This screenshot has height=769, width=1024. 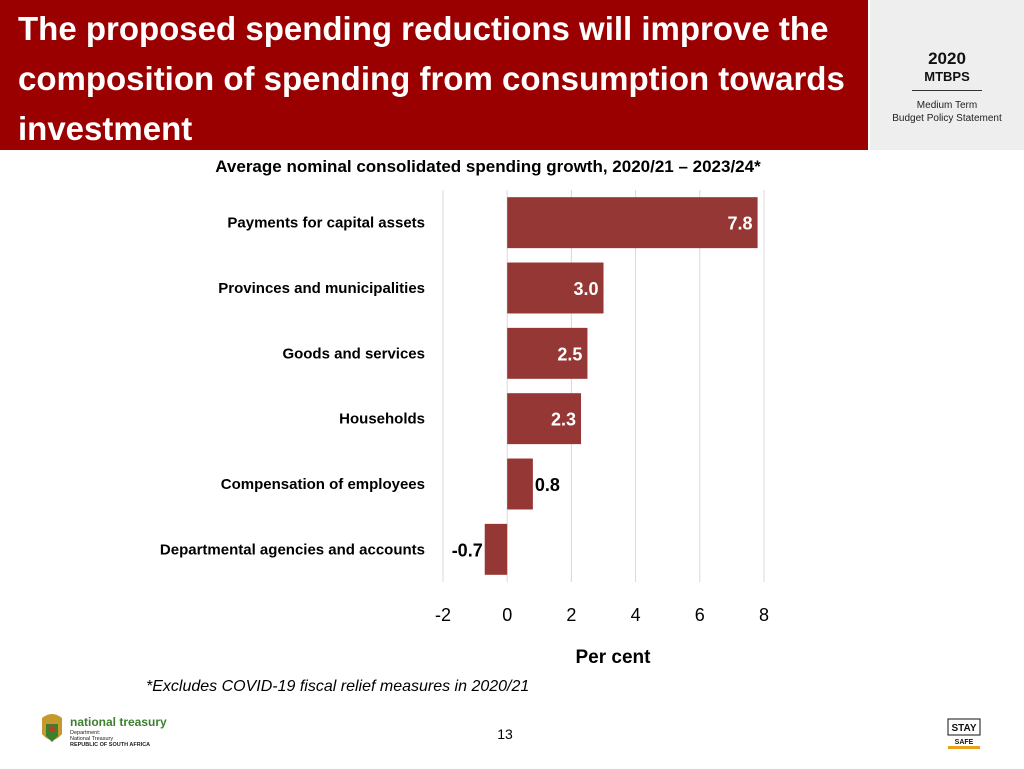 What do you see at coordinates (571, 615) in the screenshot?
I see `x-tick-label: 2` at bounding box center [571, 615].